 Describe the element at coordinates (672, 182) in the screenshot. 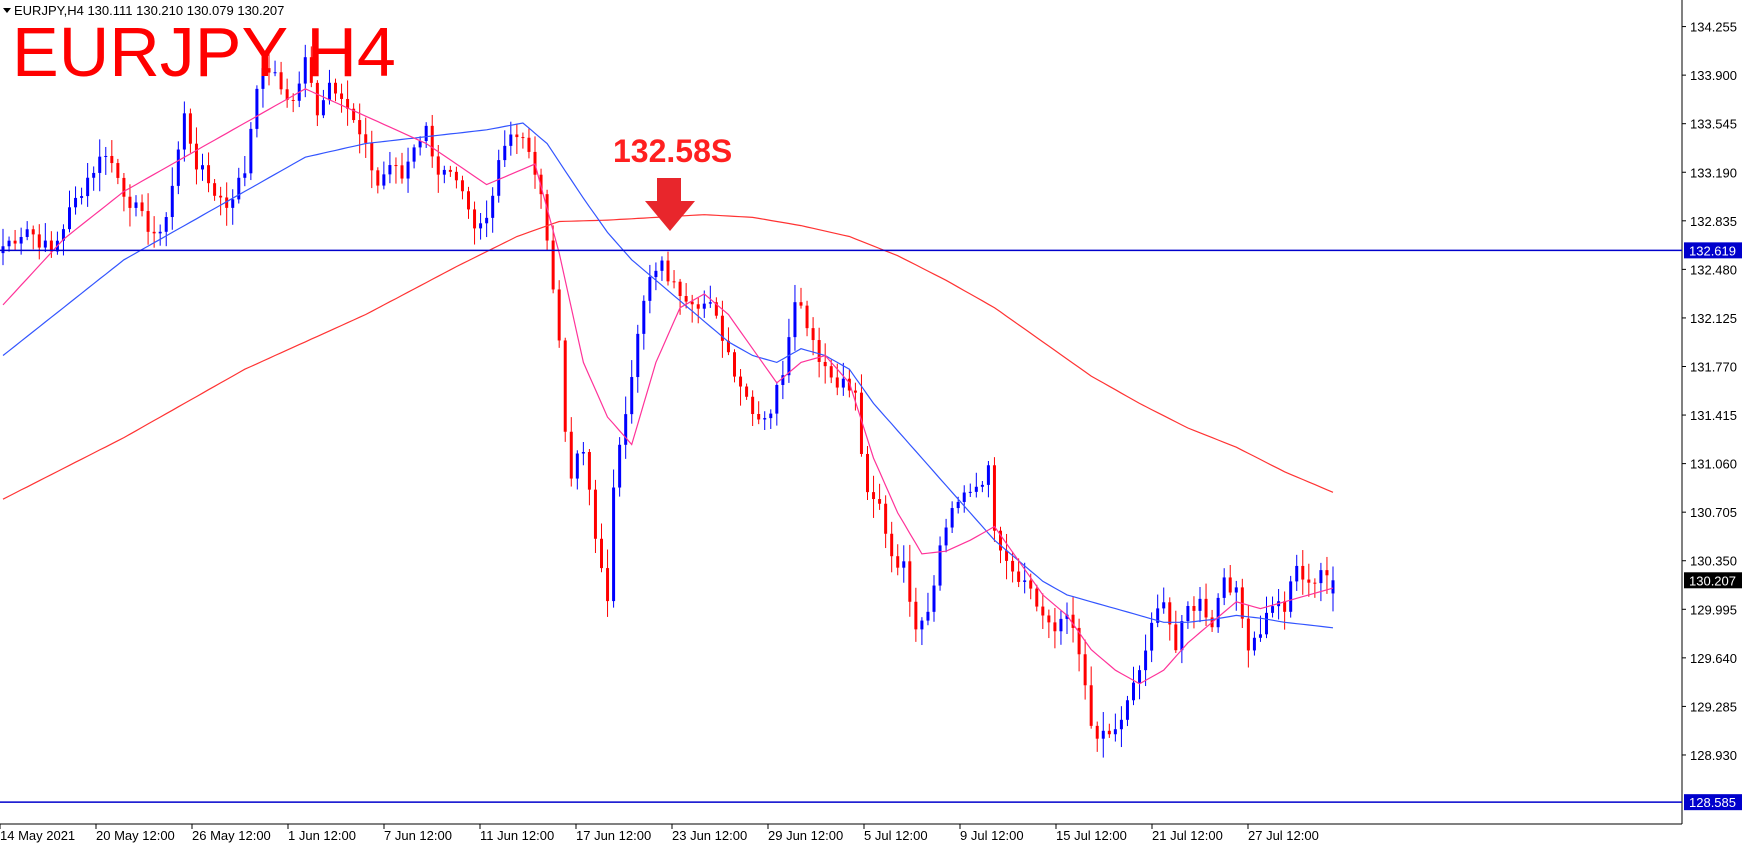

I see `sell-annotation: 132.58S` at that location.